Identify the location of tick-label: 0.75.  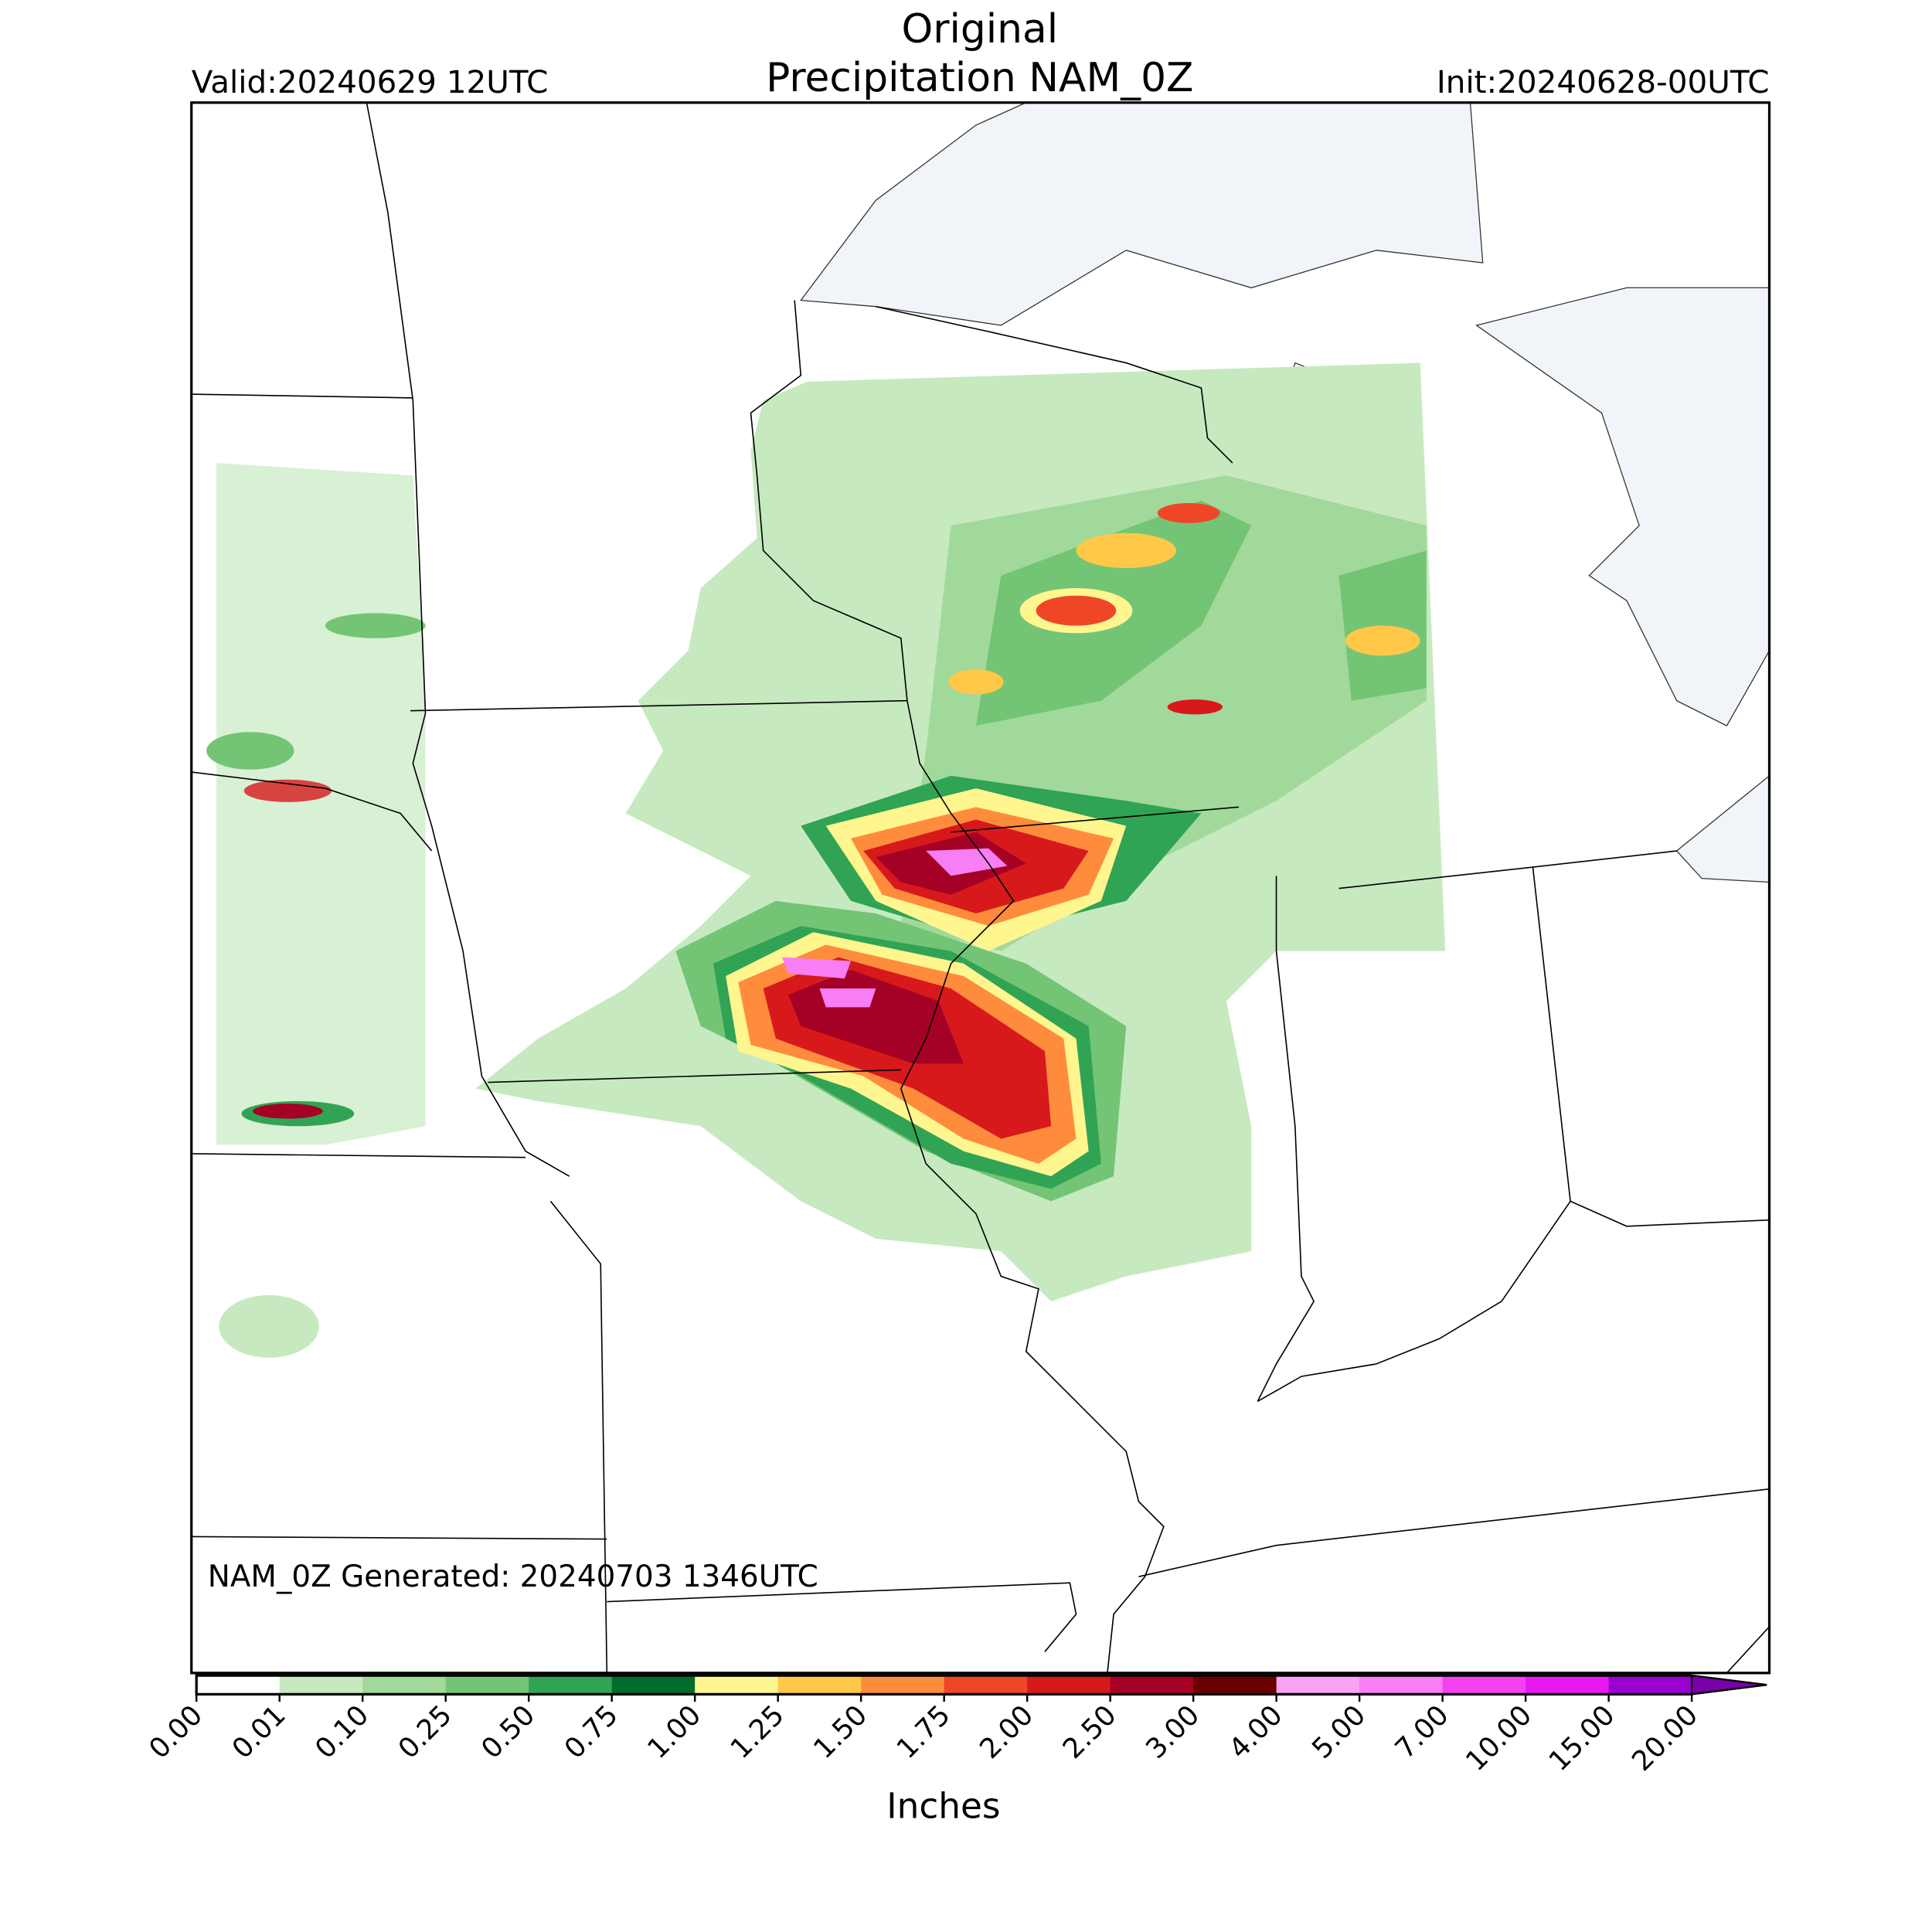
(592, 1732).